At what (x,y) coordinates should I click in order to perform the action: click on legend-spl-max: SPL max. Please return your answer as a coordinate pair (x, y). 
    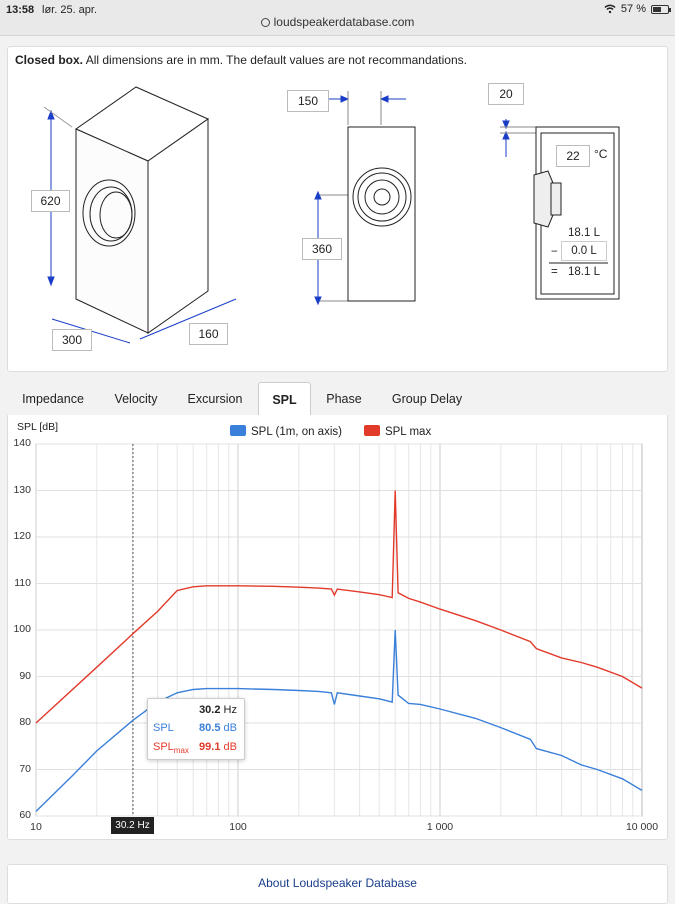
    Looking at the image, I should click on (397, 431).